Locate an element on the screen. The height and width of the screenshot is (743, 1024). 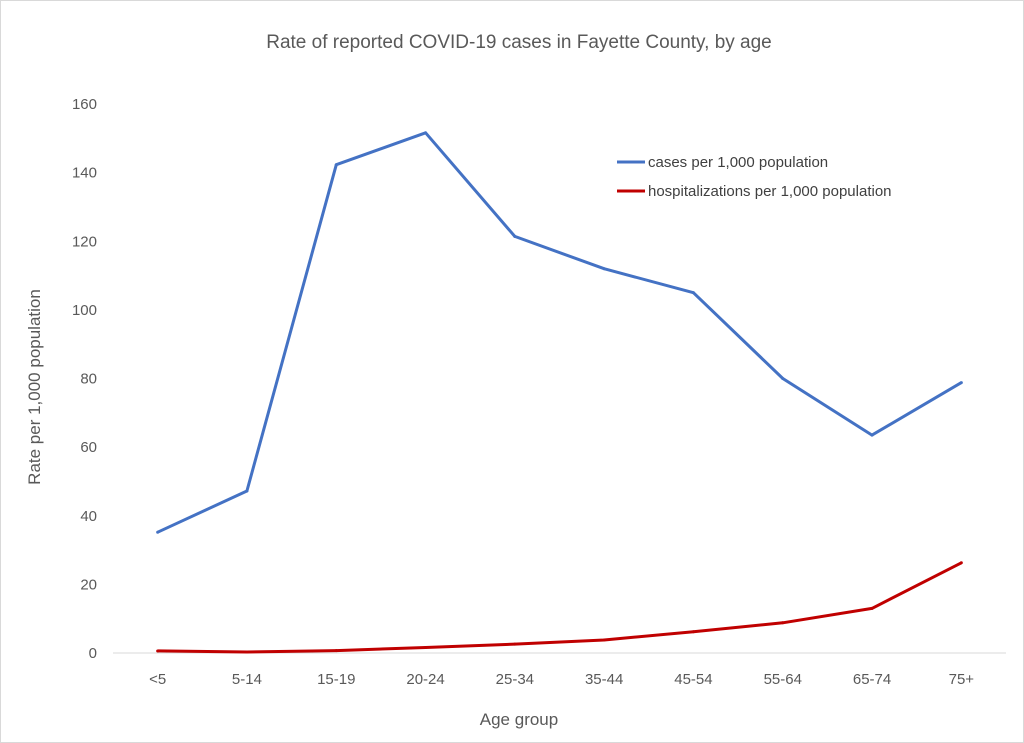
x-tick-label: 75+ is located at coordinates (962, 679).